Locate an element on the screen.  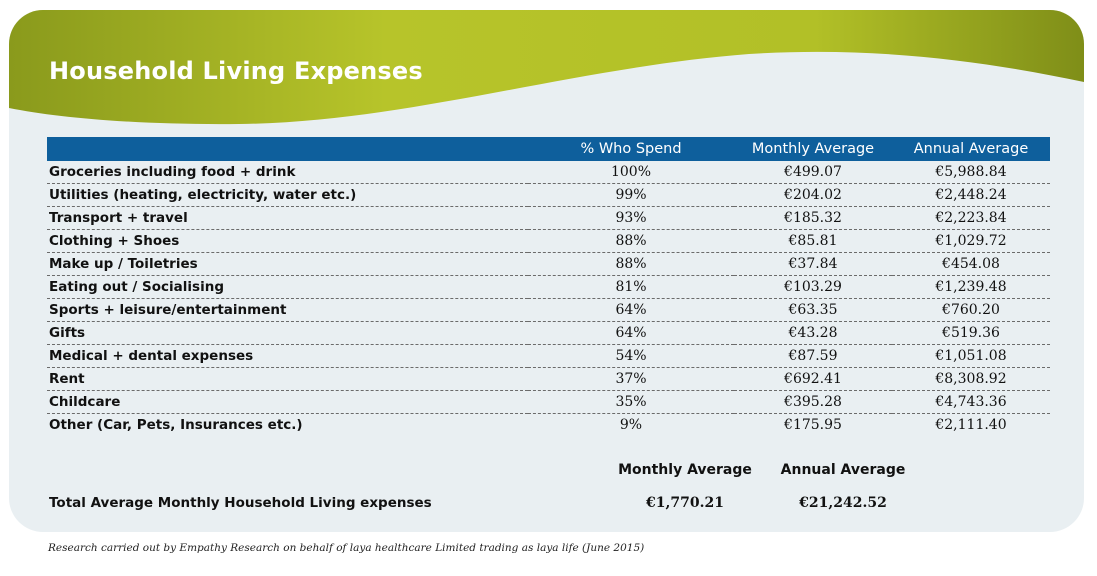
row-category: Transport + travel is located at coordinates (287, 218).